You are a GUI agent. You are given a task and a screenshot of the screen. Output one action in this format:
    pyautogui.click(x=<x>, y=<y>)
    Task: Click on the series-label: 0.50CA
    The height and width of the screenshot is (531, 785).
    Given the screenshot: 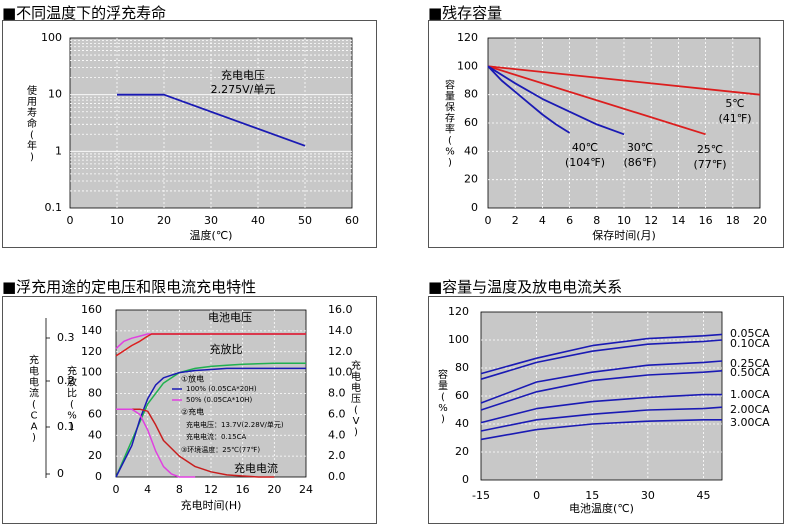 What is the action you would take?
    pyautogui.click(x=750, y=372)
    